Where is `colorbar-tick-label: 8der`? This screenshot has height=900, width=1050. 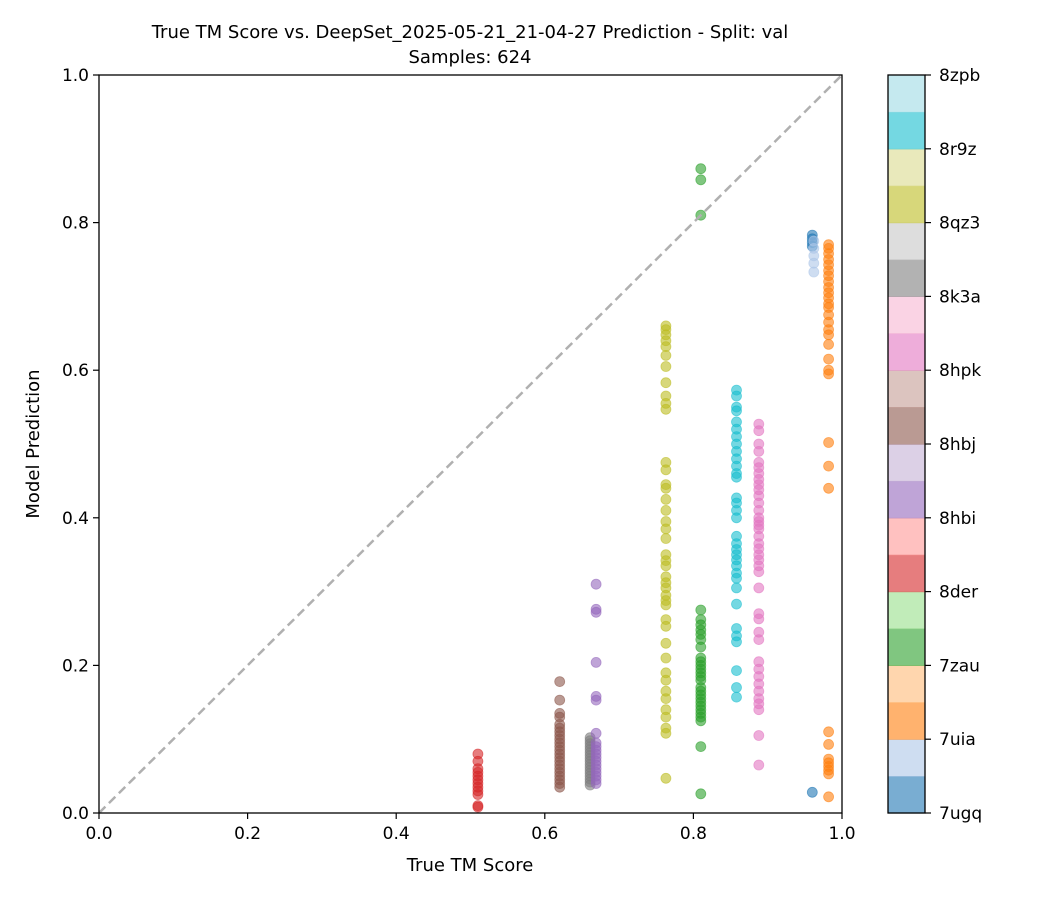 colorbar-tick-label: 8der is located at coordinates (958, 593).